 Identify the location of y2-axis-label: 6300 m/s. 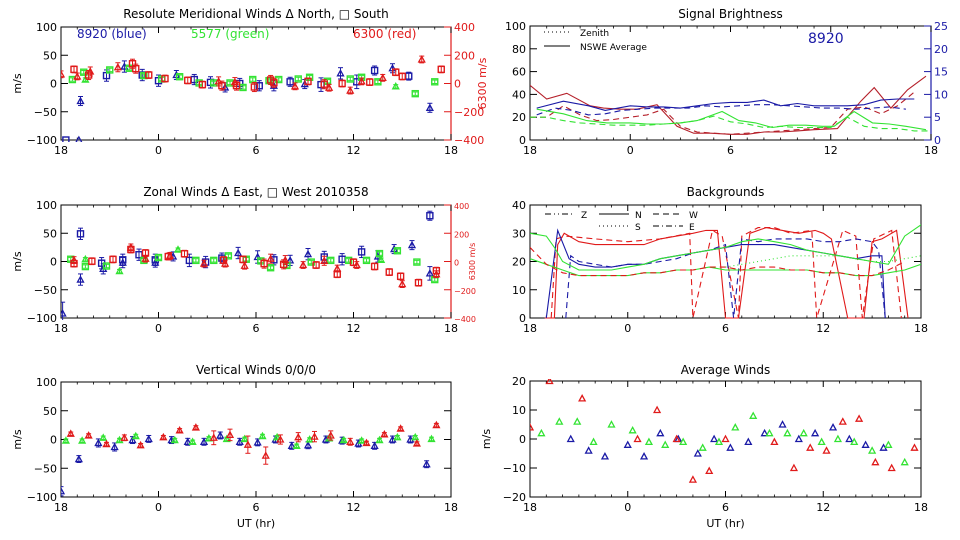
(472, 262).